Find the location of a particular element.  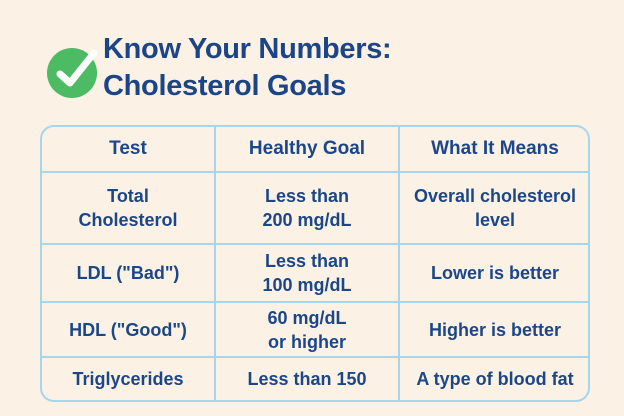

cell-hdl-means: Higher is better is located at coordinates (494, 330).